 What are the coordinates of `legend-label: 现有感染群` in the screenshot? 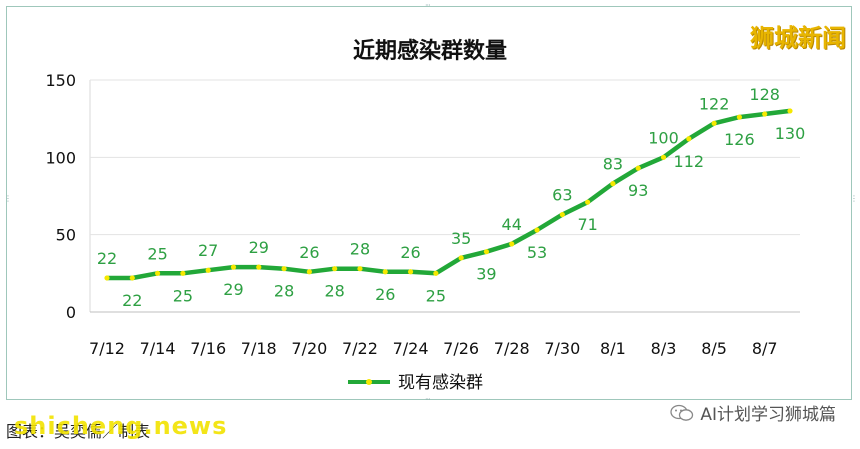 It's located at (440, 383).